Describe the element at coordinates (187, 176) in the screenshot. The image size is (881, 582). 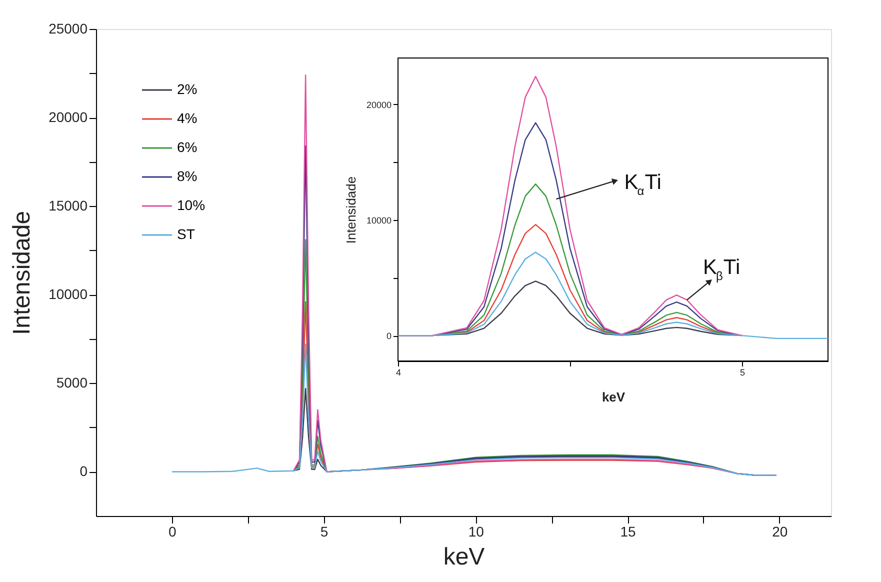
I see `legend-label: 8%` at that location.